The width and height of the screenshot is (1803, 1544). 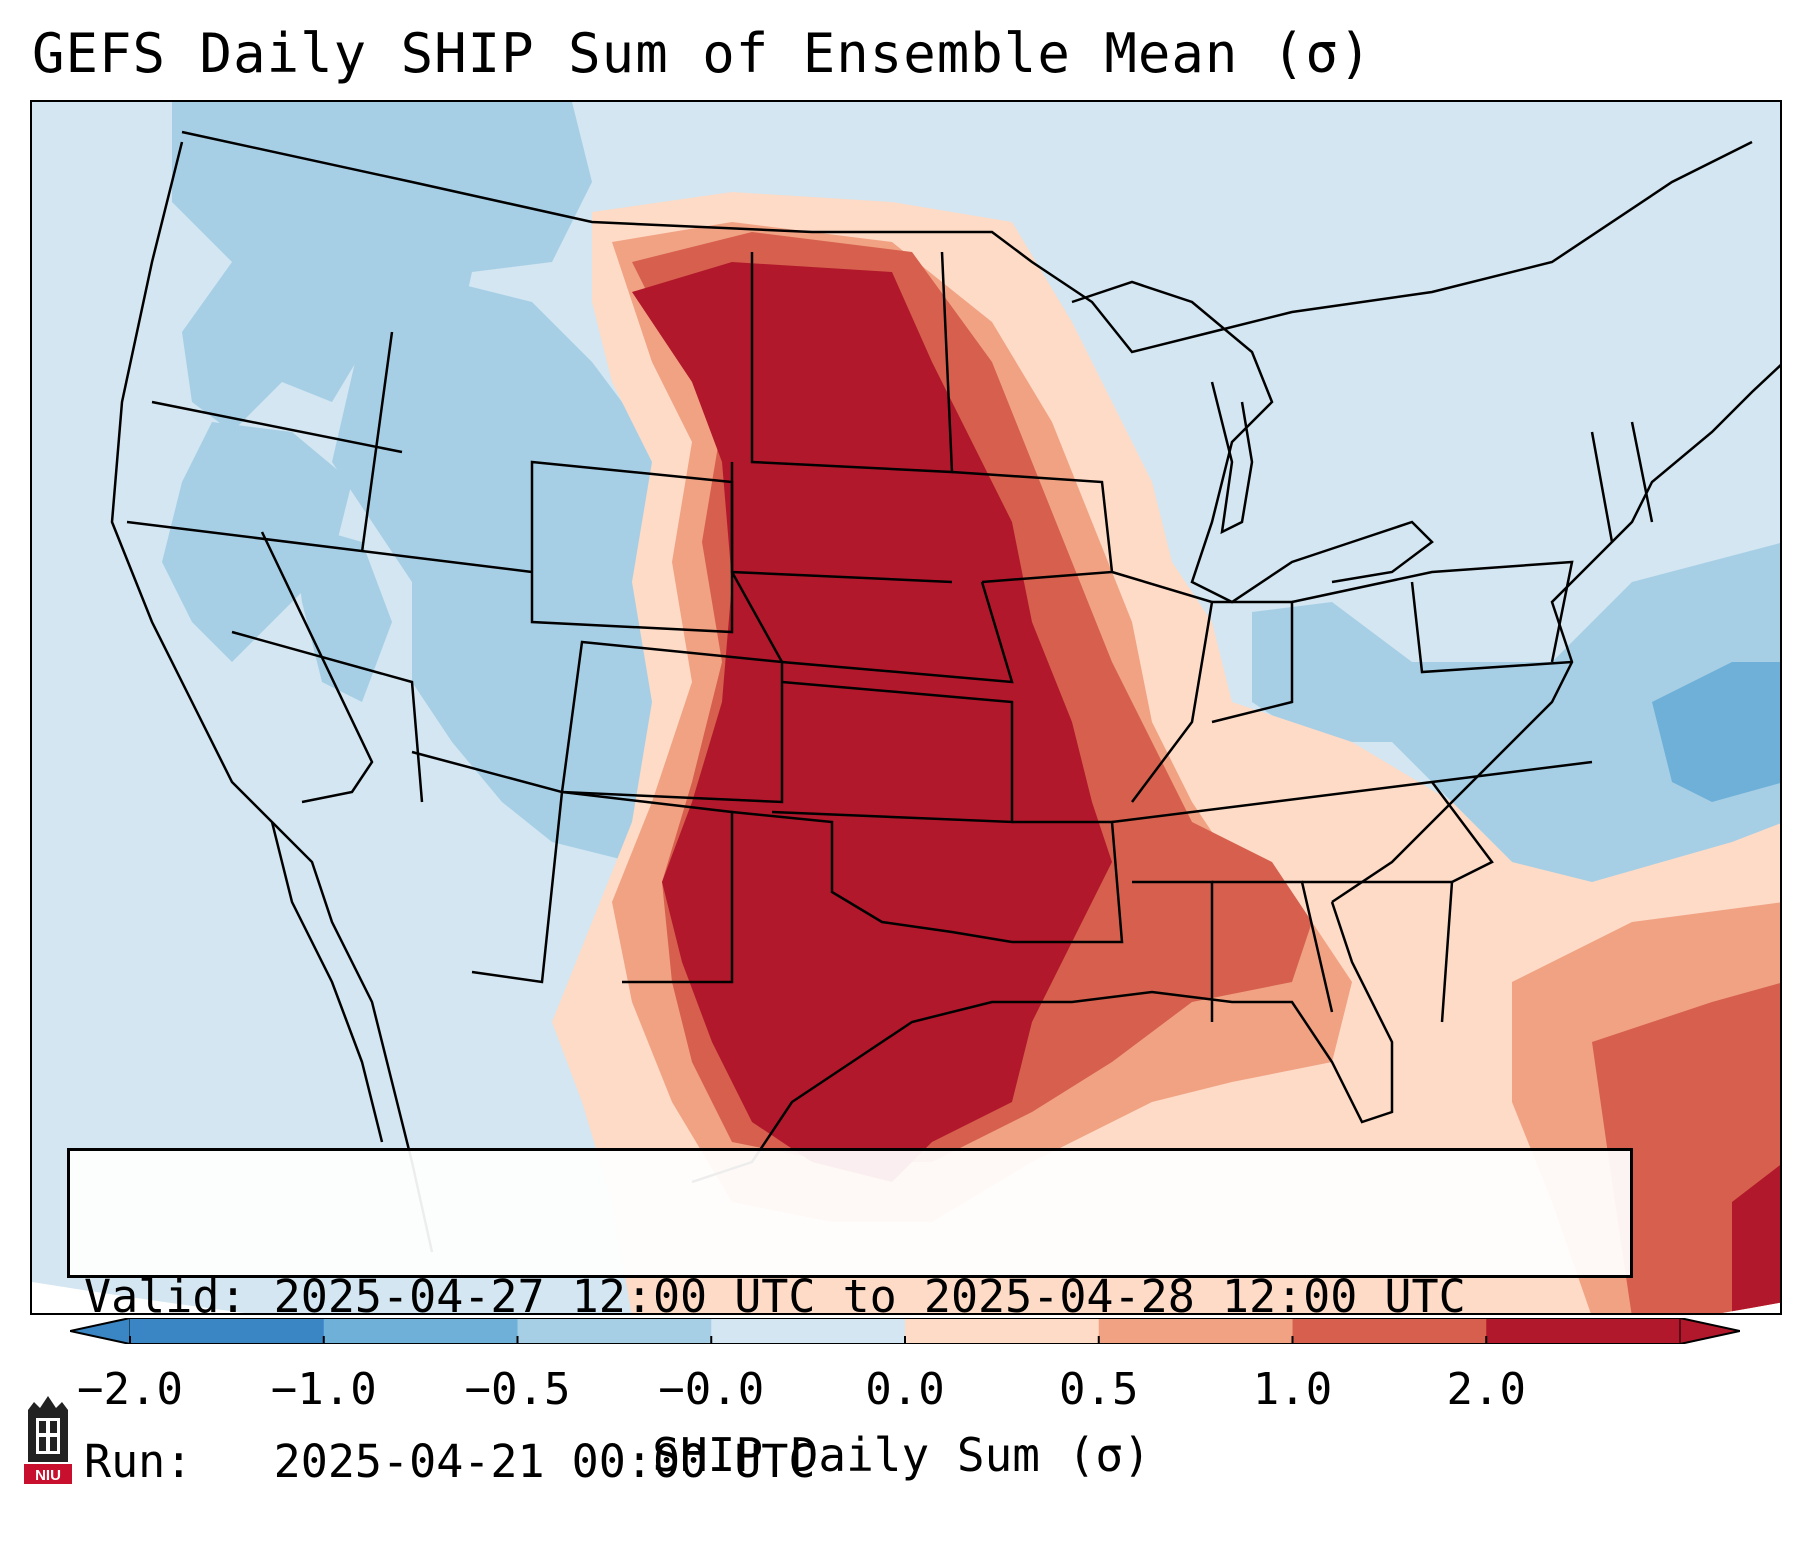 What do you see at coordinates (48, 1475) in the screenshot?
I see `logo-text: NIU` at bounding box center [48, 1475].